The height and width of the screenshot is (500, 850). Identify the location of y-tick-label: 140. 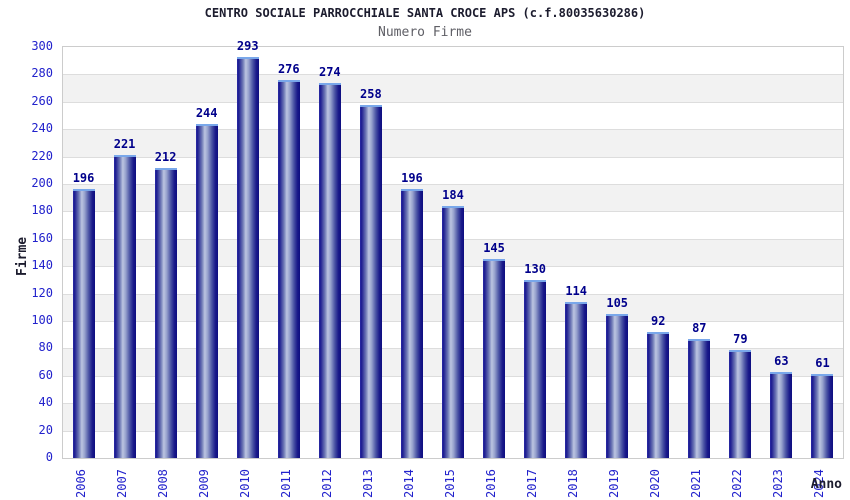
(42, 265).